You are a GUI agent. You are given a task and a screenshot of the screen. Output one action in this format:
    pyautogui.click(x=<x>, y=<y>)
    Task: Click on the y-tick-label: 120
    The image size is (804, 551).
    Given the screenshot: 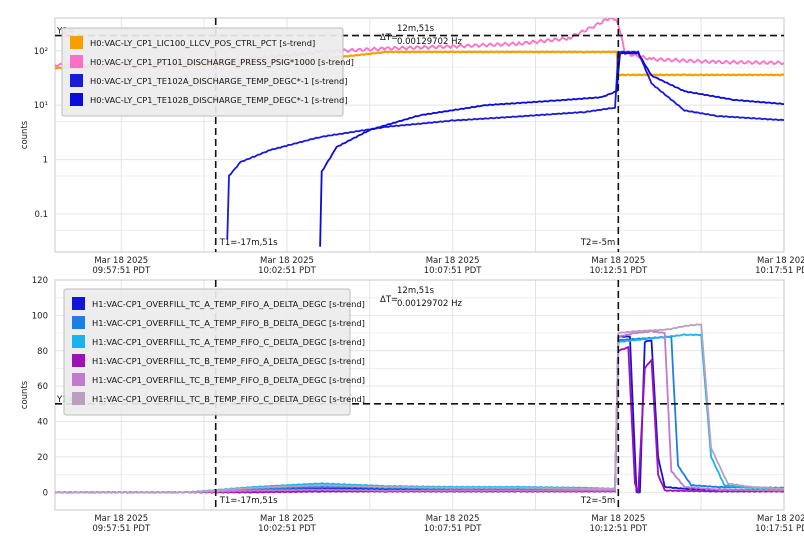 What is the action you would take?
    pyautogui.click(x=40, y=281)
    